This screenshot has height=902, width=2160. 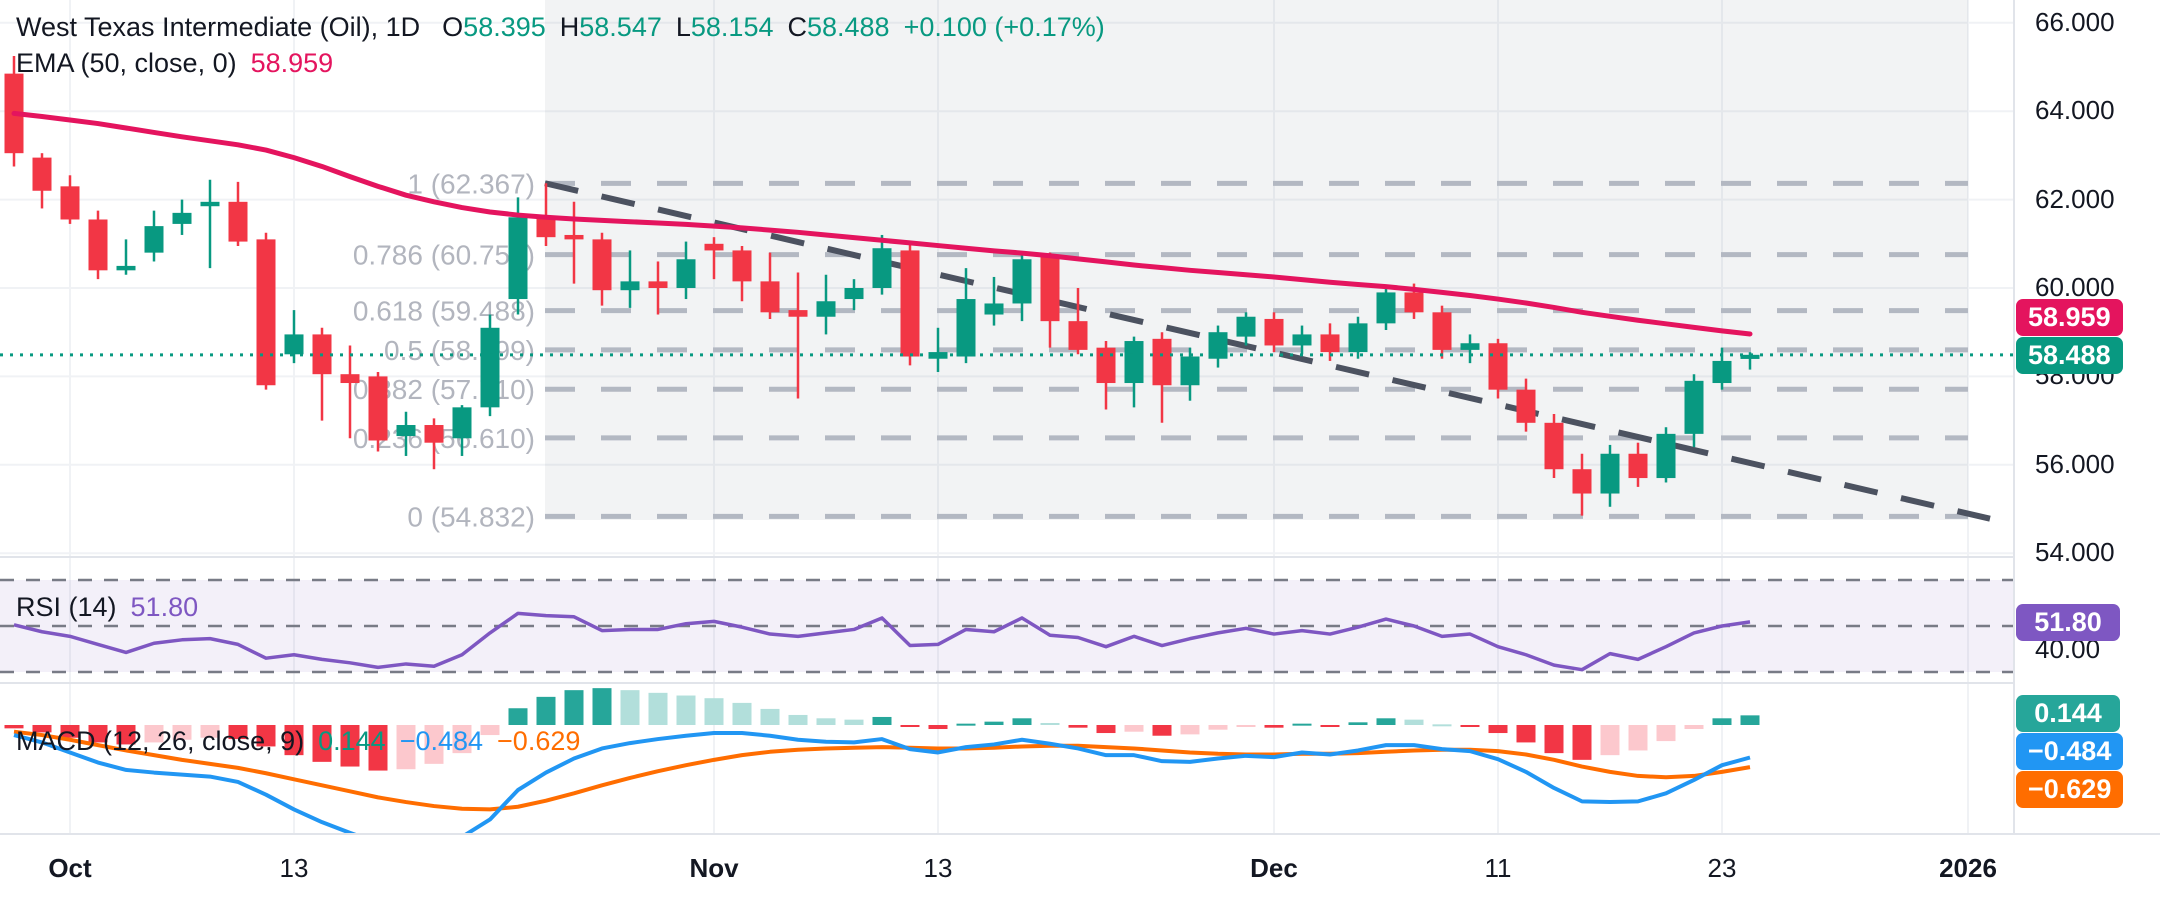 What do you see at coordinates (882, 790) in the screenshot?
I see `macd-line` at bounding box center [882, 790].